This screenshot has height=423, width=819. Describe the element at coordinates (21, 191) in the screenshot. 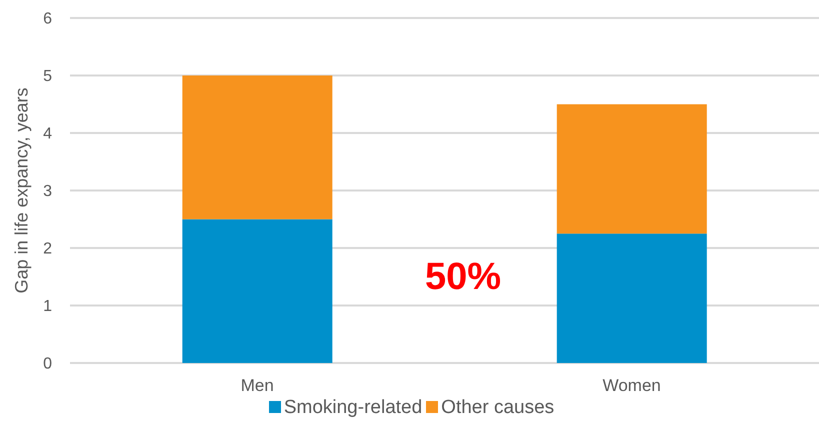

I see `y-axis-title: Gap in life expancy, years` at that location.